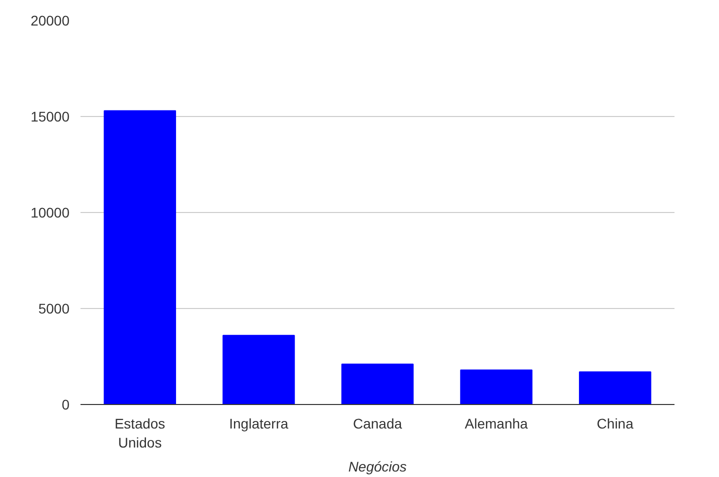 The height and width of the screenshot is (477, 719). Describe the element at coordinates (50, 20) in the screenshot. I see `y-tick-label: 20000` at that location.